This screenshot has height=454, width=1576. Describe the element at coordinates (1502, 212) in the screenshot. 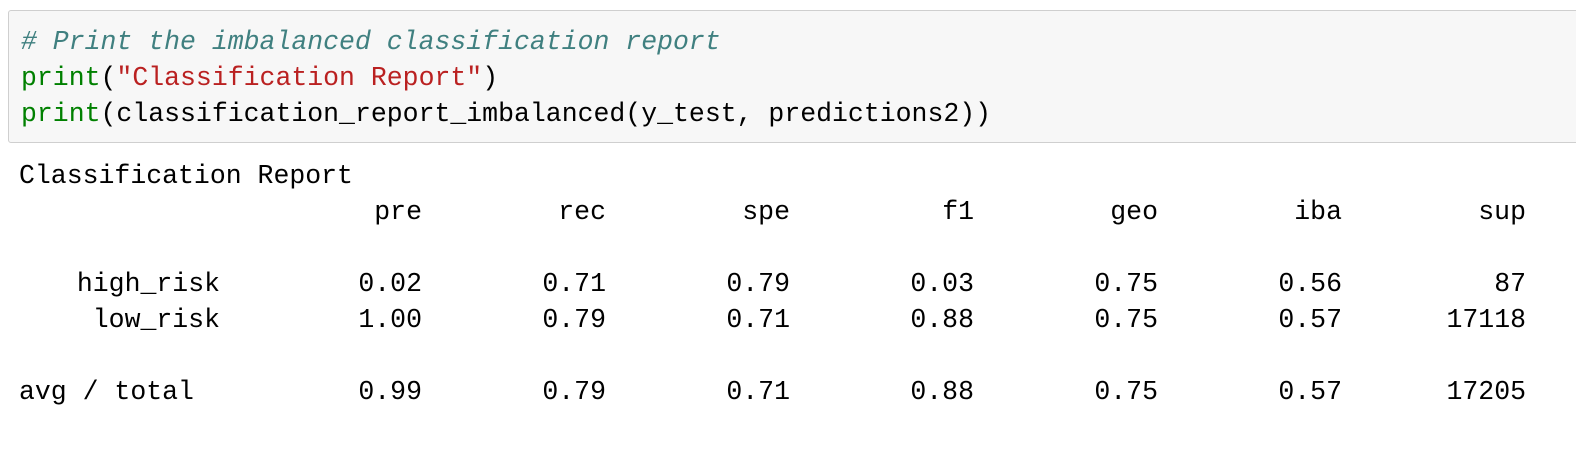

I see `header-sup: sup` at that location.